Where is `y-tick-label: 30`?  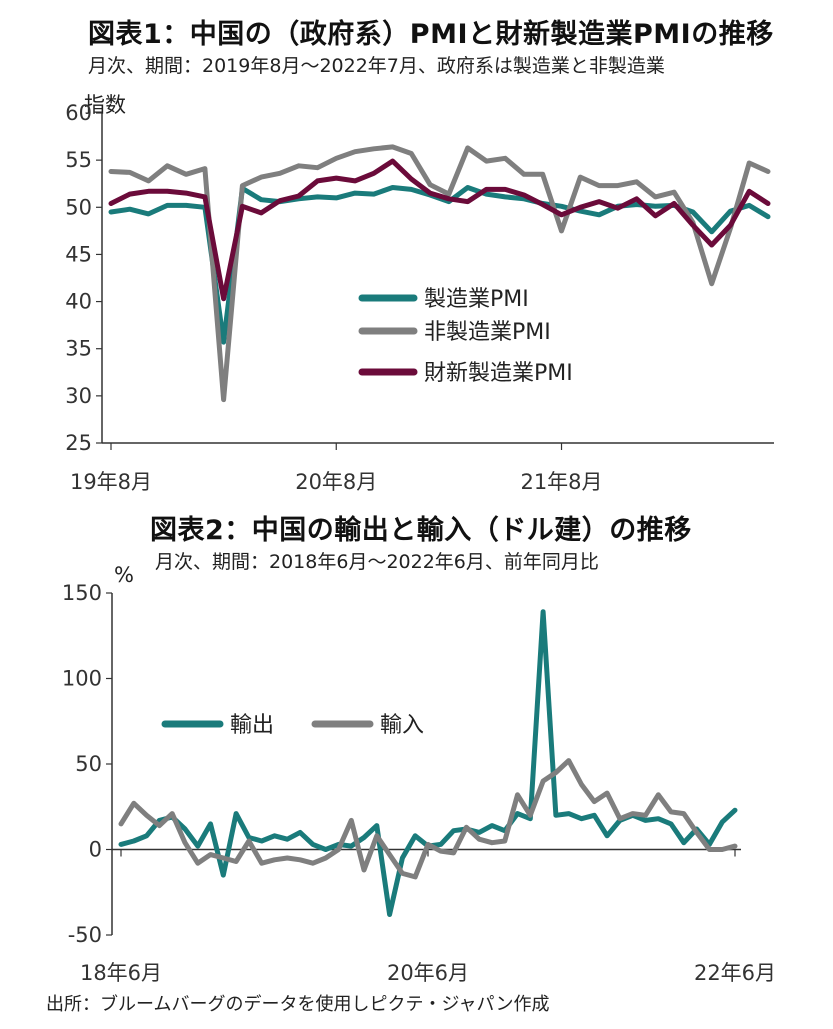
y-tick-label: 30 is located at coordinates (78, 396).